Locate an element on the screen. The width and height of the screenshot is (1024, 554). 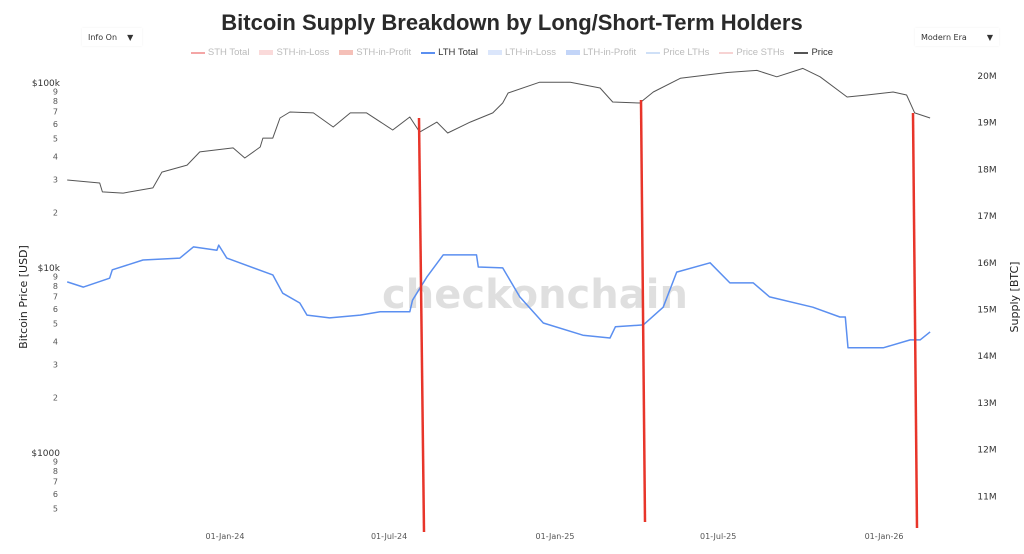
y-right-tick-label: 15M is located at coordinates (986, 311).